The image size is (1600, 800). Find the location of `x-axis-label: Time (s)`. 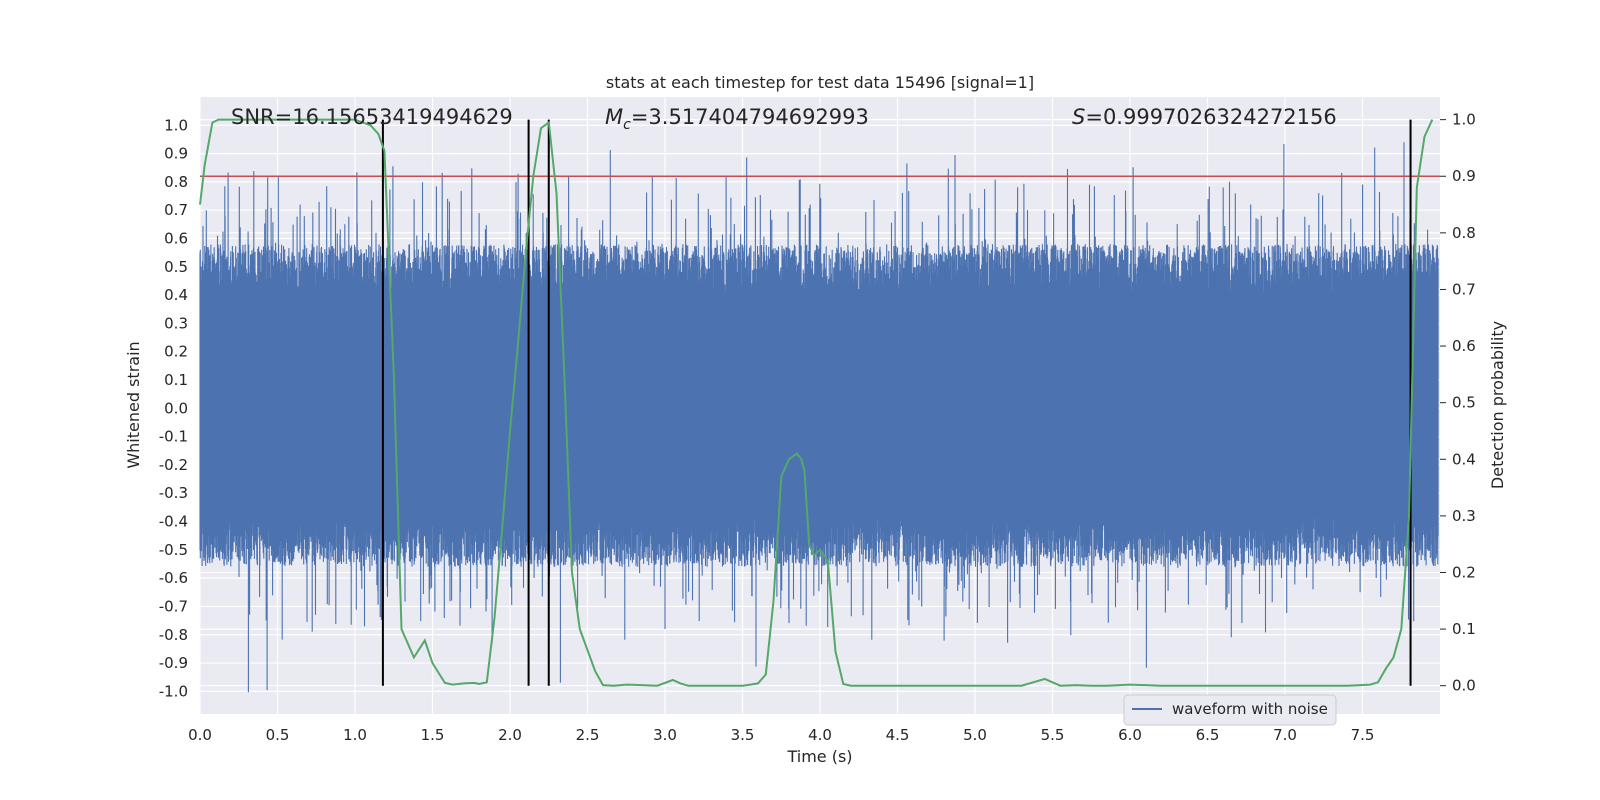

x-axis-label: Time (s) is located at coordinates (819, 756).